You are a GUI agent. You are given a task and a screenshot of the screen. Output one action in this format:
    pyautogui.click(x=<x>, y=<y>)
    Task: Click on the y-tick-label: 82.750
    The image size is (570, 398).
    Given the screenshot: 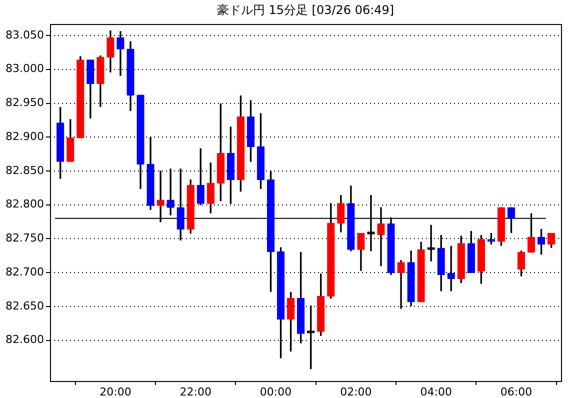 What is the action you would take?
    pyautogui.click(x=25, y=238)
    